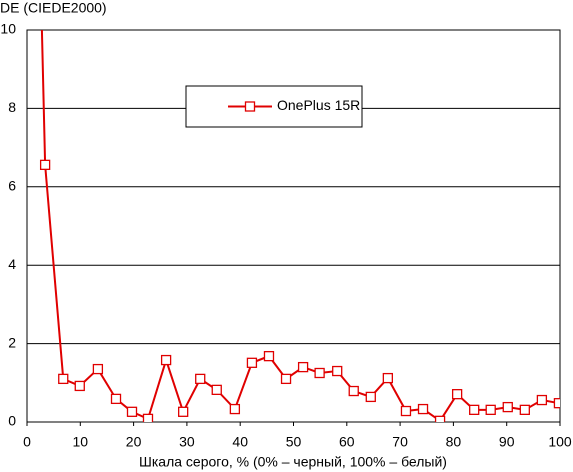 The image size is (573, 472). What do you see at coordinates (12, 342) in the screenshot?
I see `y-tick-label: 2` at bounding box center [12, 342].